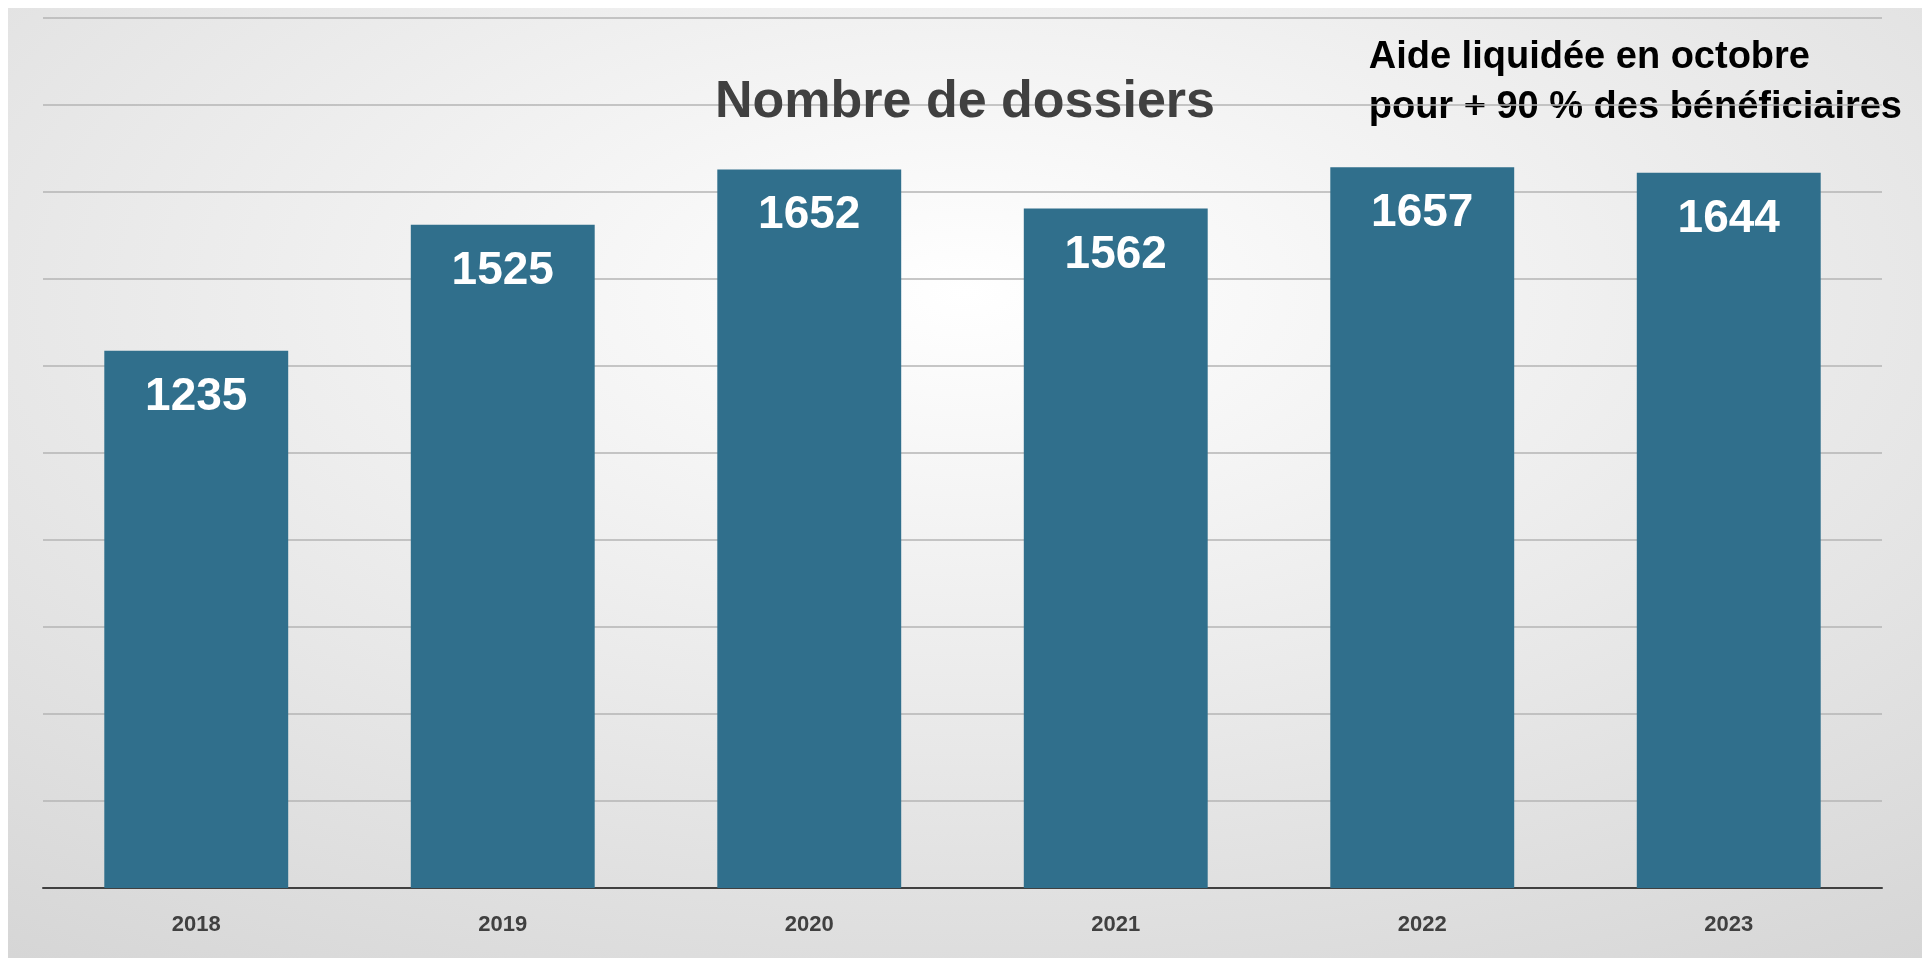 This screenshot has width=1930, height=968. What do you see at coordinates (196, 923) in the screenshot?
I see `x-tick-label: 2018` at bounding box center [196, 923].